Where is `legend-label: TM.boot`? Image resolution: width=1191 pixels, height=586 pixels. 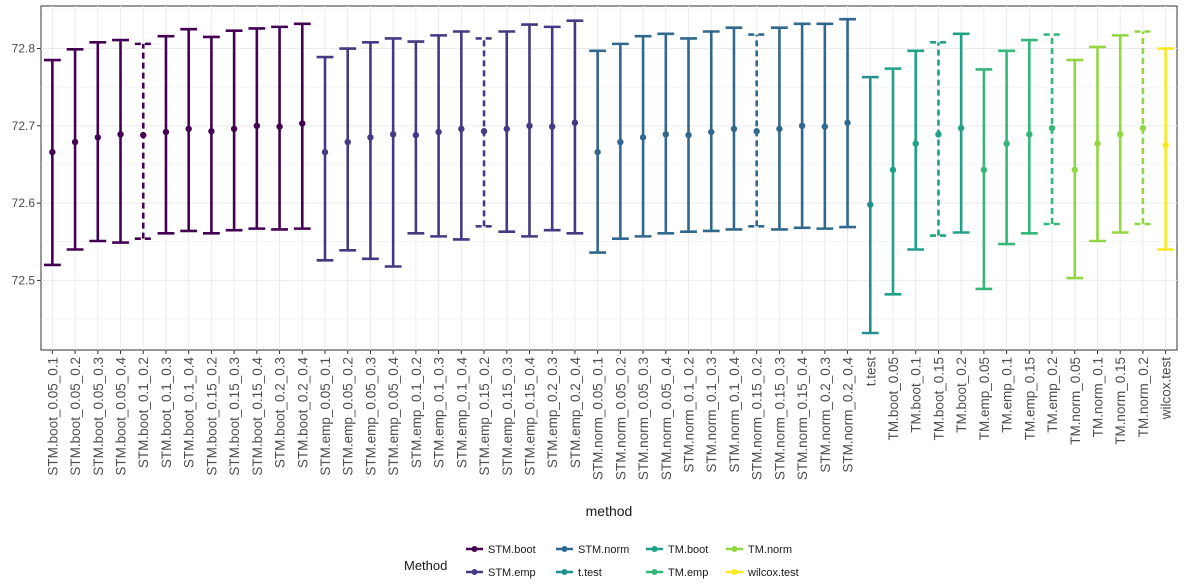 legend-label: TM.boot is located at coordinates (688, 550).